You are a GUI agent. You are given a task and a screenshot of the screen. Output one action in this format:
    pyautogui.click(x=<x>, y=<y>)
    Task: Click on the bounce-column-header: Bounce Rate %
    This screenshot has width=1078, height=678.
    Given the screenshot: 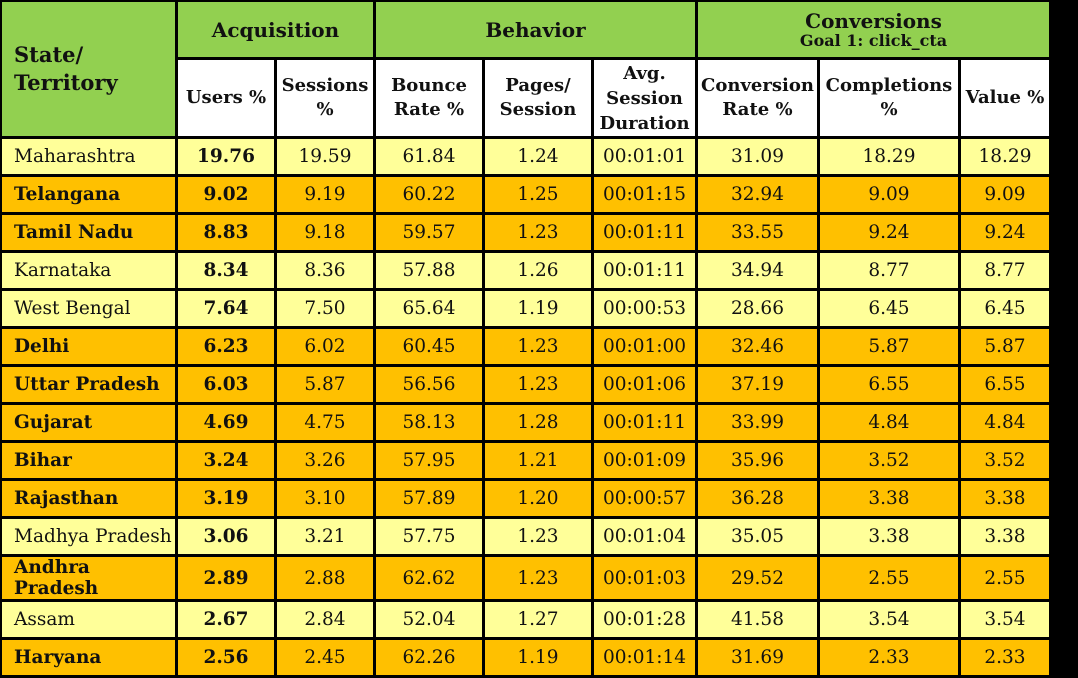 What is the action you would take?
    pyautogui.click(x=429, y=98)
    